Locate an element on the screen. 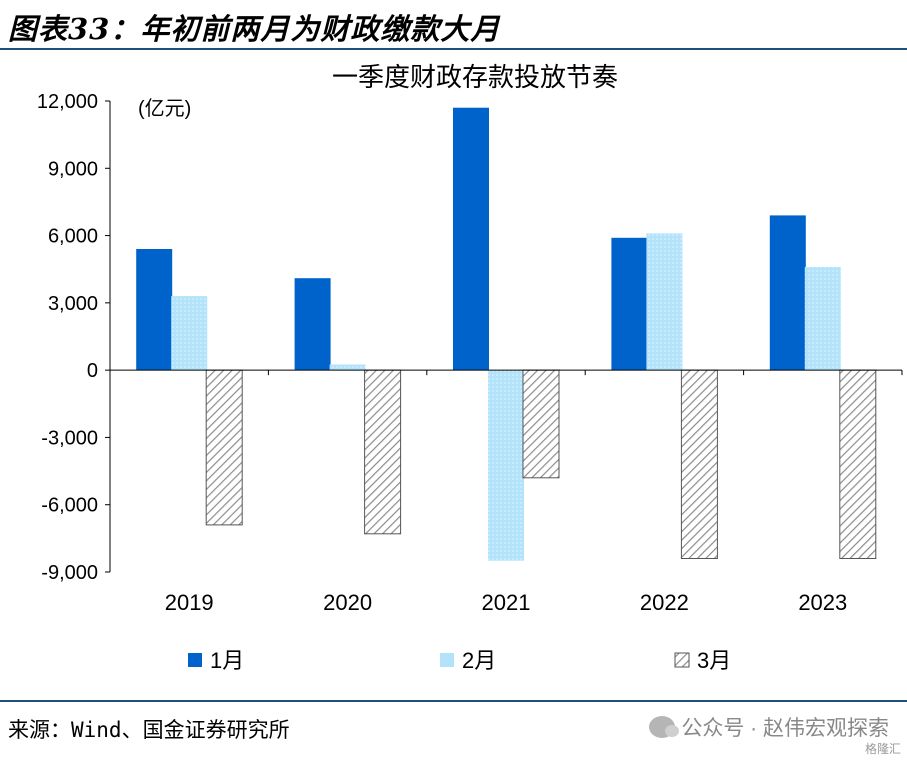 Image resolution: width=907 pixels, height=763 pixels. legend-label-feb: 2月 is located at coordinates (479, 660).